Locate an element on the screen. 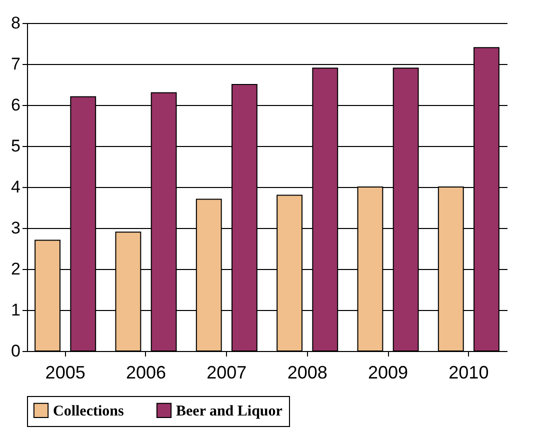 The image size is (559, 444). x-tick-label: 2010 is located at coordinates (468, 372).